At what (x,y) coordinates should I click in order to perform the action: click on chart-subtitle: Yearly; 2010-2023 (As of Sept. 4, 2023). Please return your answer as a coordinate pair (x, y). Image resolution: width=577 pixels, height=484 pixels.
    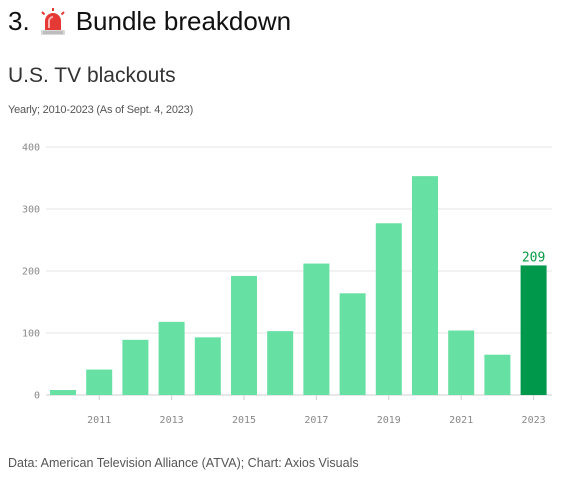
    Looking at the image, I should click on (101, 110).